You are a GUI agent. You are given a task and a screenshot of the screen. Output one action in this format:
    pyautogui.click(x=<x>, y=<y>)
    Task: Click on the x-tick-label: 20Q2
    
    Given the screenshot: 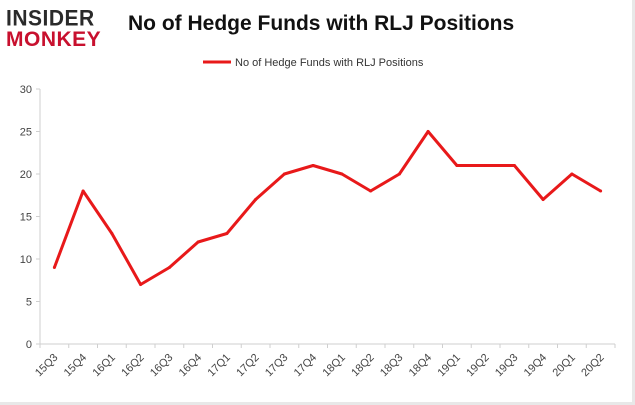 What is the action you would take?
    pyautogui.click(x=593, y=366)
    